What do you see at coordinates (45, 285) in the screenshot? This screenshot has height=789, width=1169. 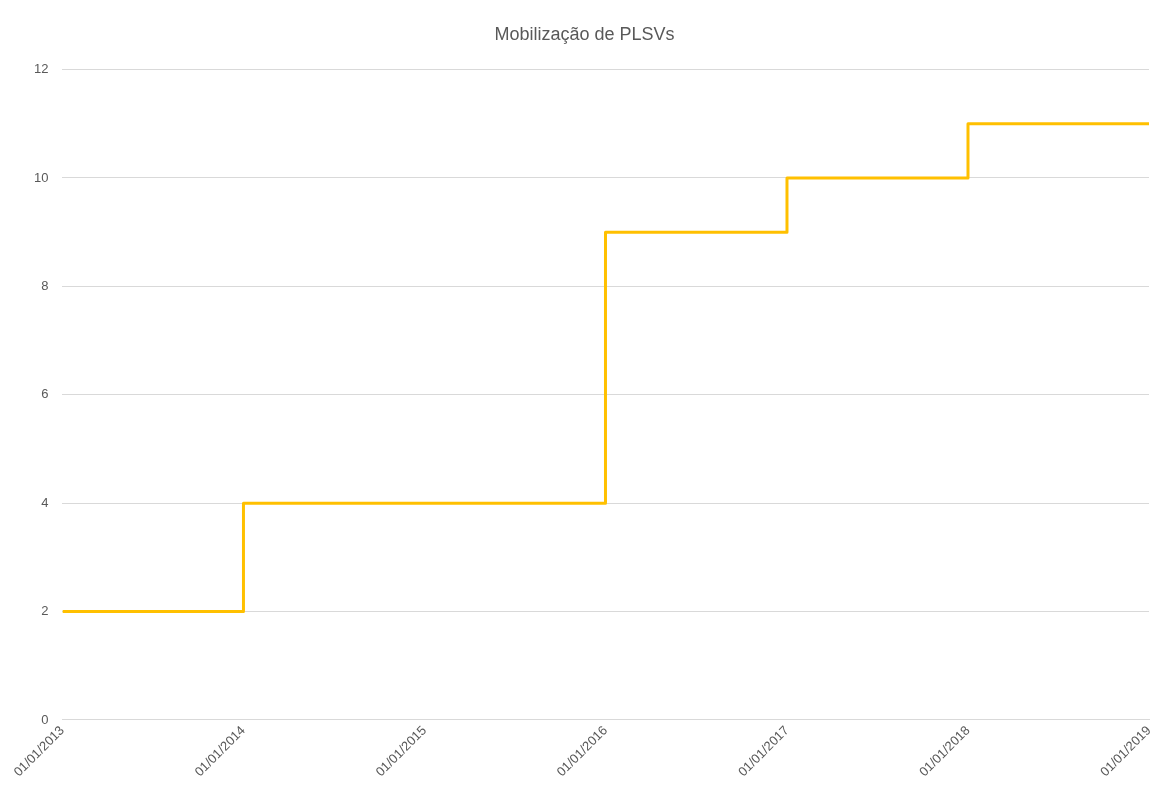 I see `y-tick-label: 8` at bounding box center [45, 285].